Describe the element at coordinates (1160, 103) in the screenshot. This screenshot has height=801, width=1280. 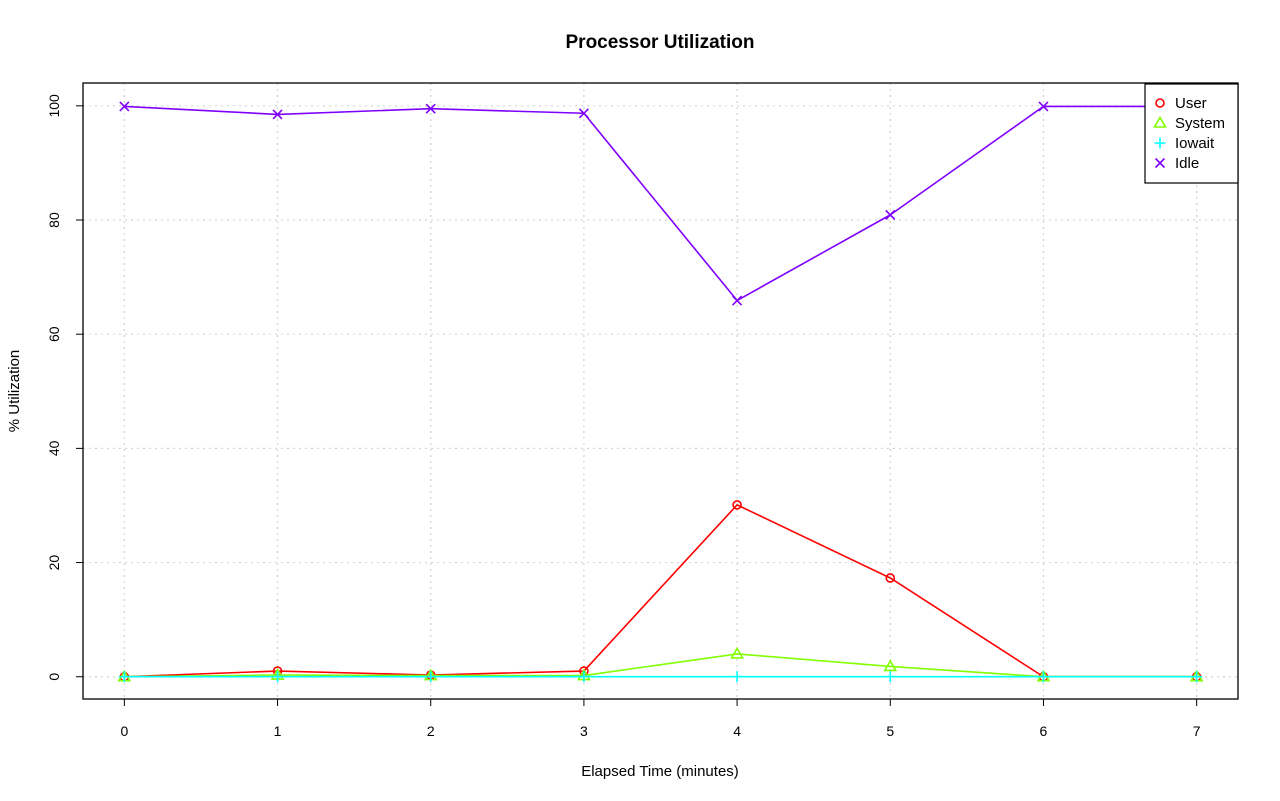
I see `legend-marker-user` at that location.